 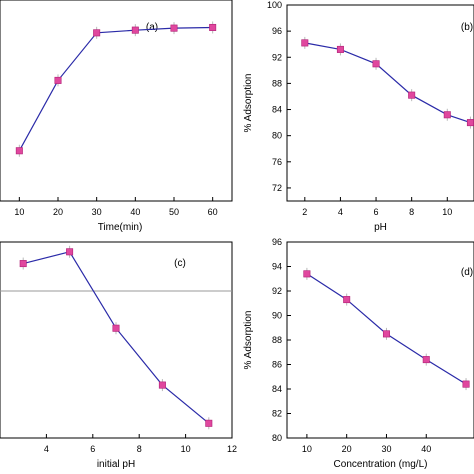 What do you see at coordinates (381, 464) in the screenshot?
I see `x-axis-title: Concentration (mg/L)` at bounding box center [381, 464].